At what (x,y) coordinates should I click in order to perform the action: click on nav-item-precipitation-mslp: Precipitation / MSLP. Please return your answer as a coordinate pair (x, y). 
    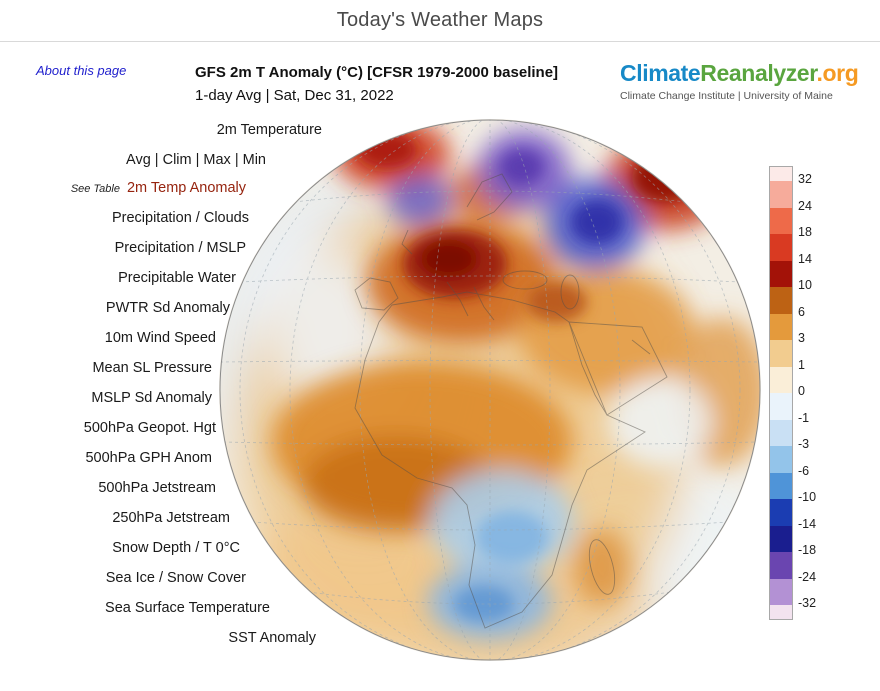
    Looking at the image, I should click on (180, 248).